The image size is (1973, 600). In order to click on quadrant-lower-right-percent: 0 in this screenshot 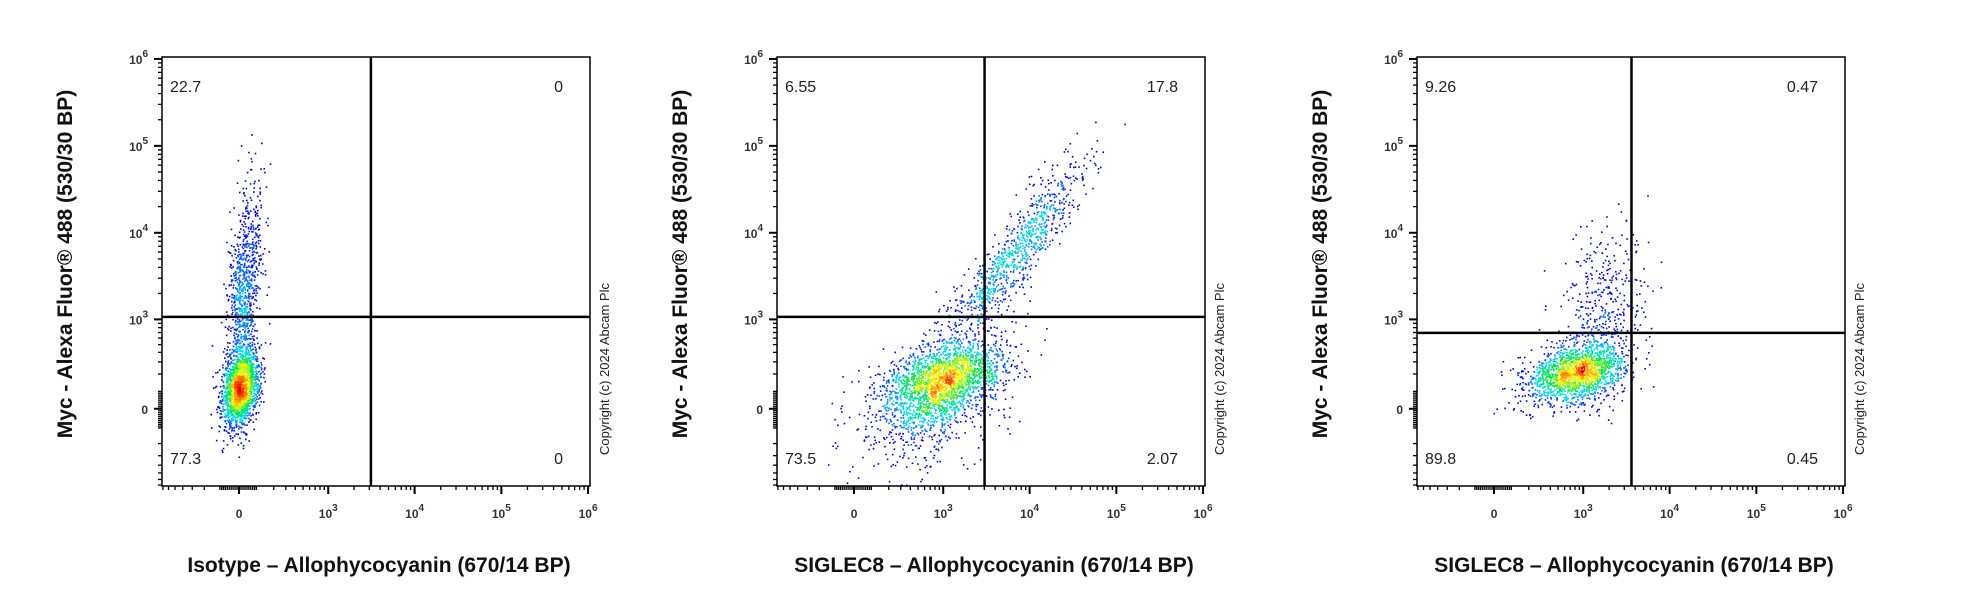, I will do `click(558, 459)`.